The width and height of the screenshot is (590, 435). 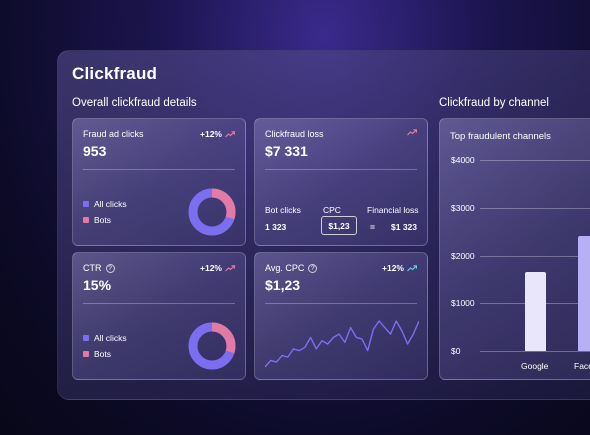 What do you see at coordinates (113, 134) in the screenshot?
I see `fraud-clicks-label: Fraud ad clicks` at bounding box center [113, 134].